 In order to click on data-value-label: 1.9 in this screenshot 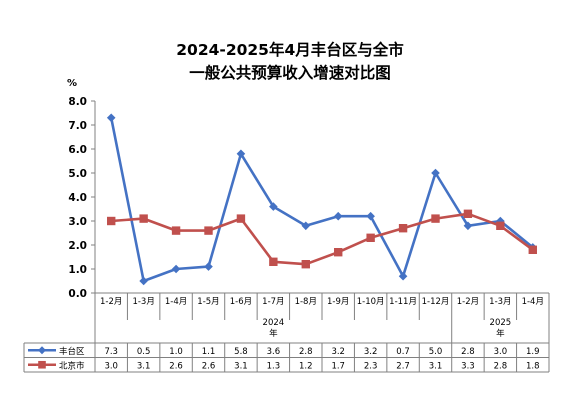, I will do `click(533, 352)`.